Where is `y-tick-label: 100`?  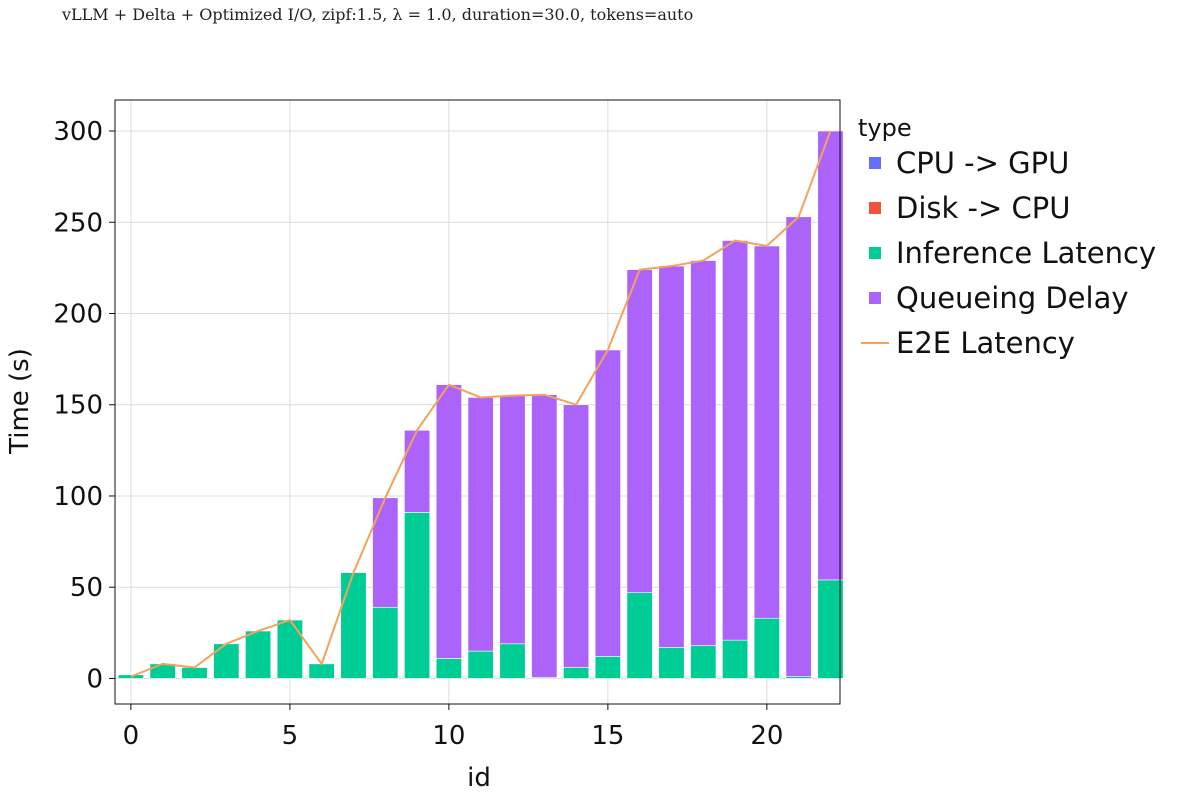
y-tick-label: 100 is located at coordinates (78, 497).